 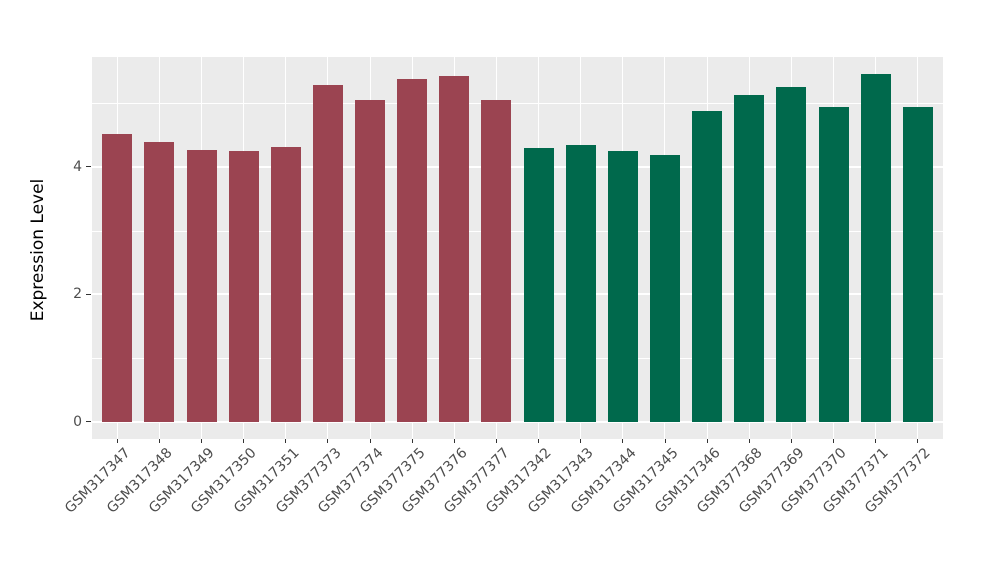 I want to click on y-tick-label: 2, so click(x=77, y=294).